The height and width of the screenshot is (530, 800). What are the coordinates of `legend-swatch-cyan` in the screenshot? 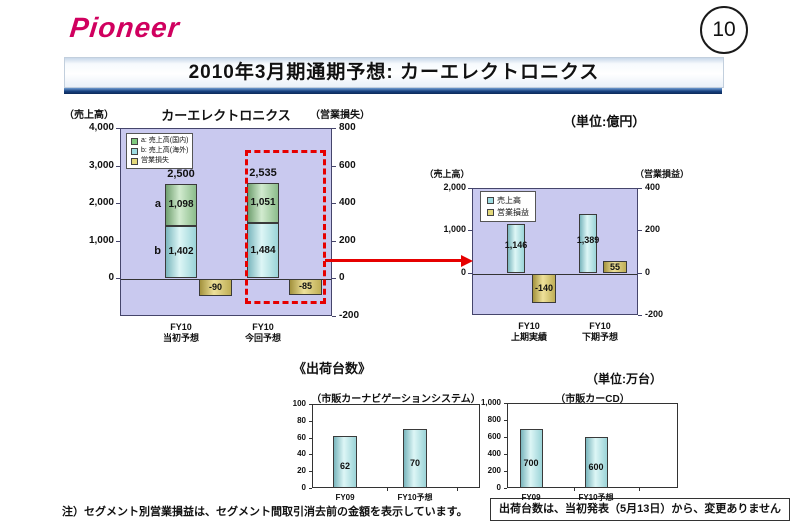 It's located at (134, 151).